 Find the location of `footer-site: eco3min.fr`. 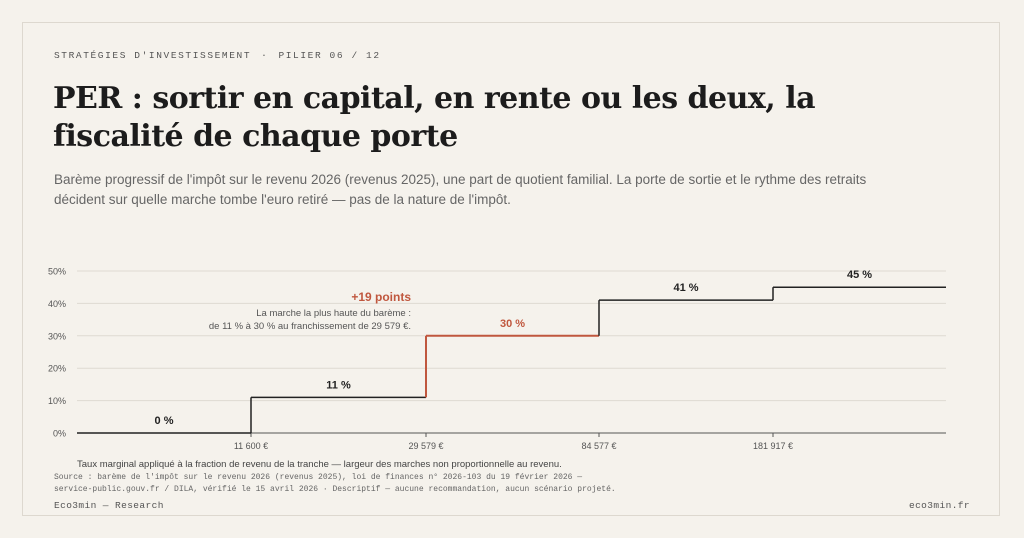

footer-site: eco3min.fr is located at coordinates (939, 505).